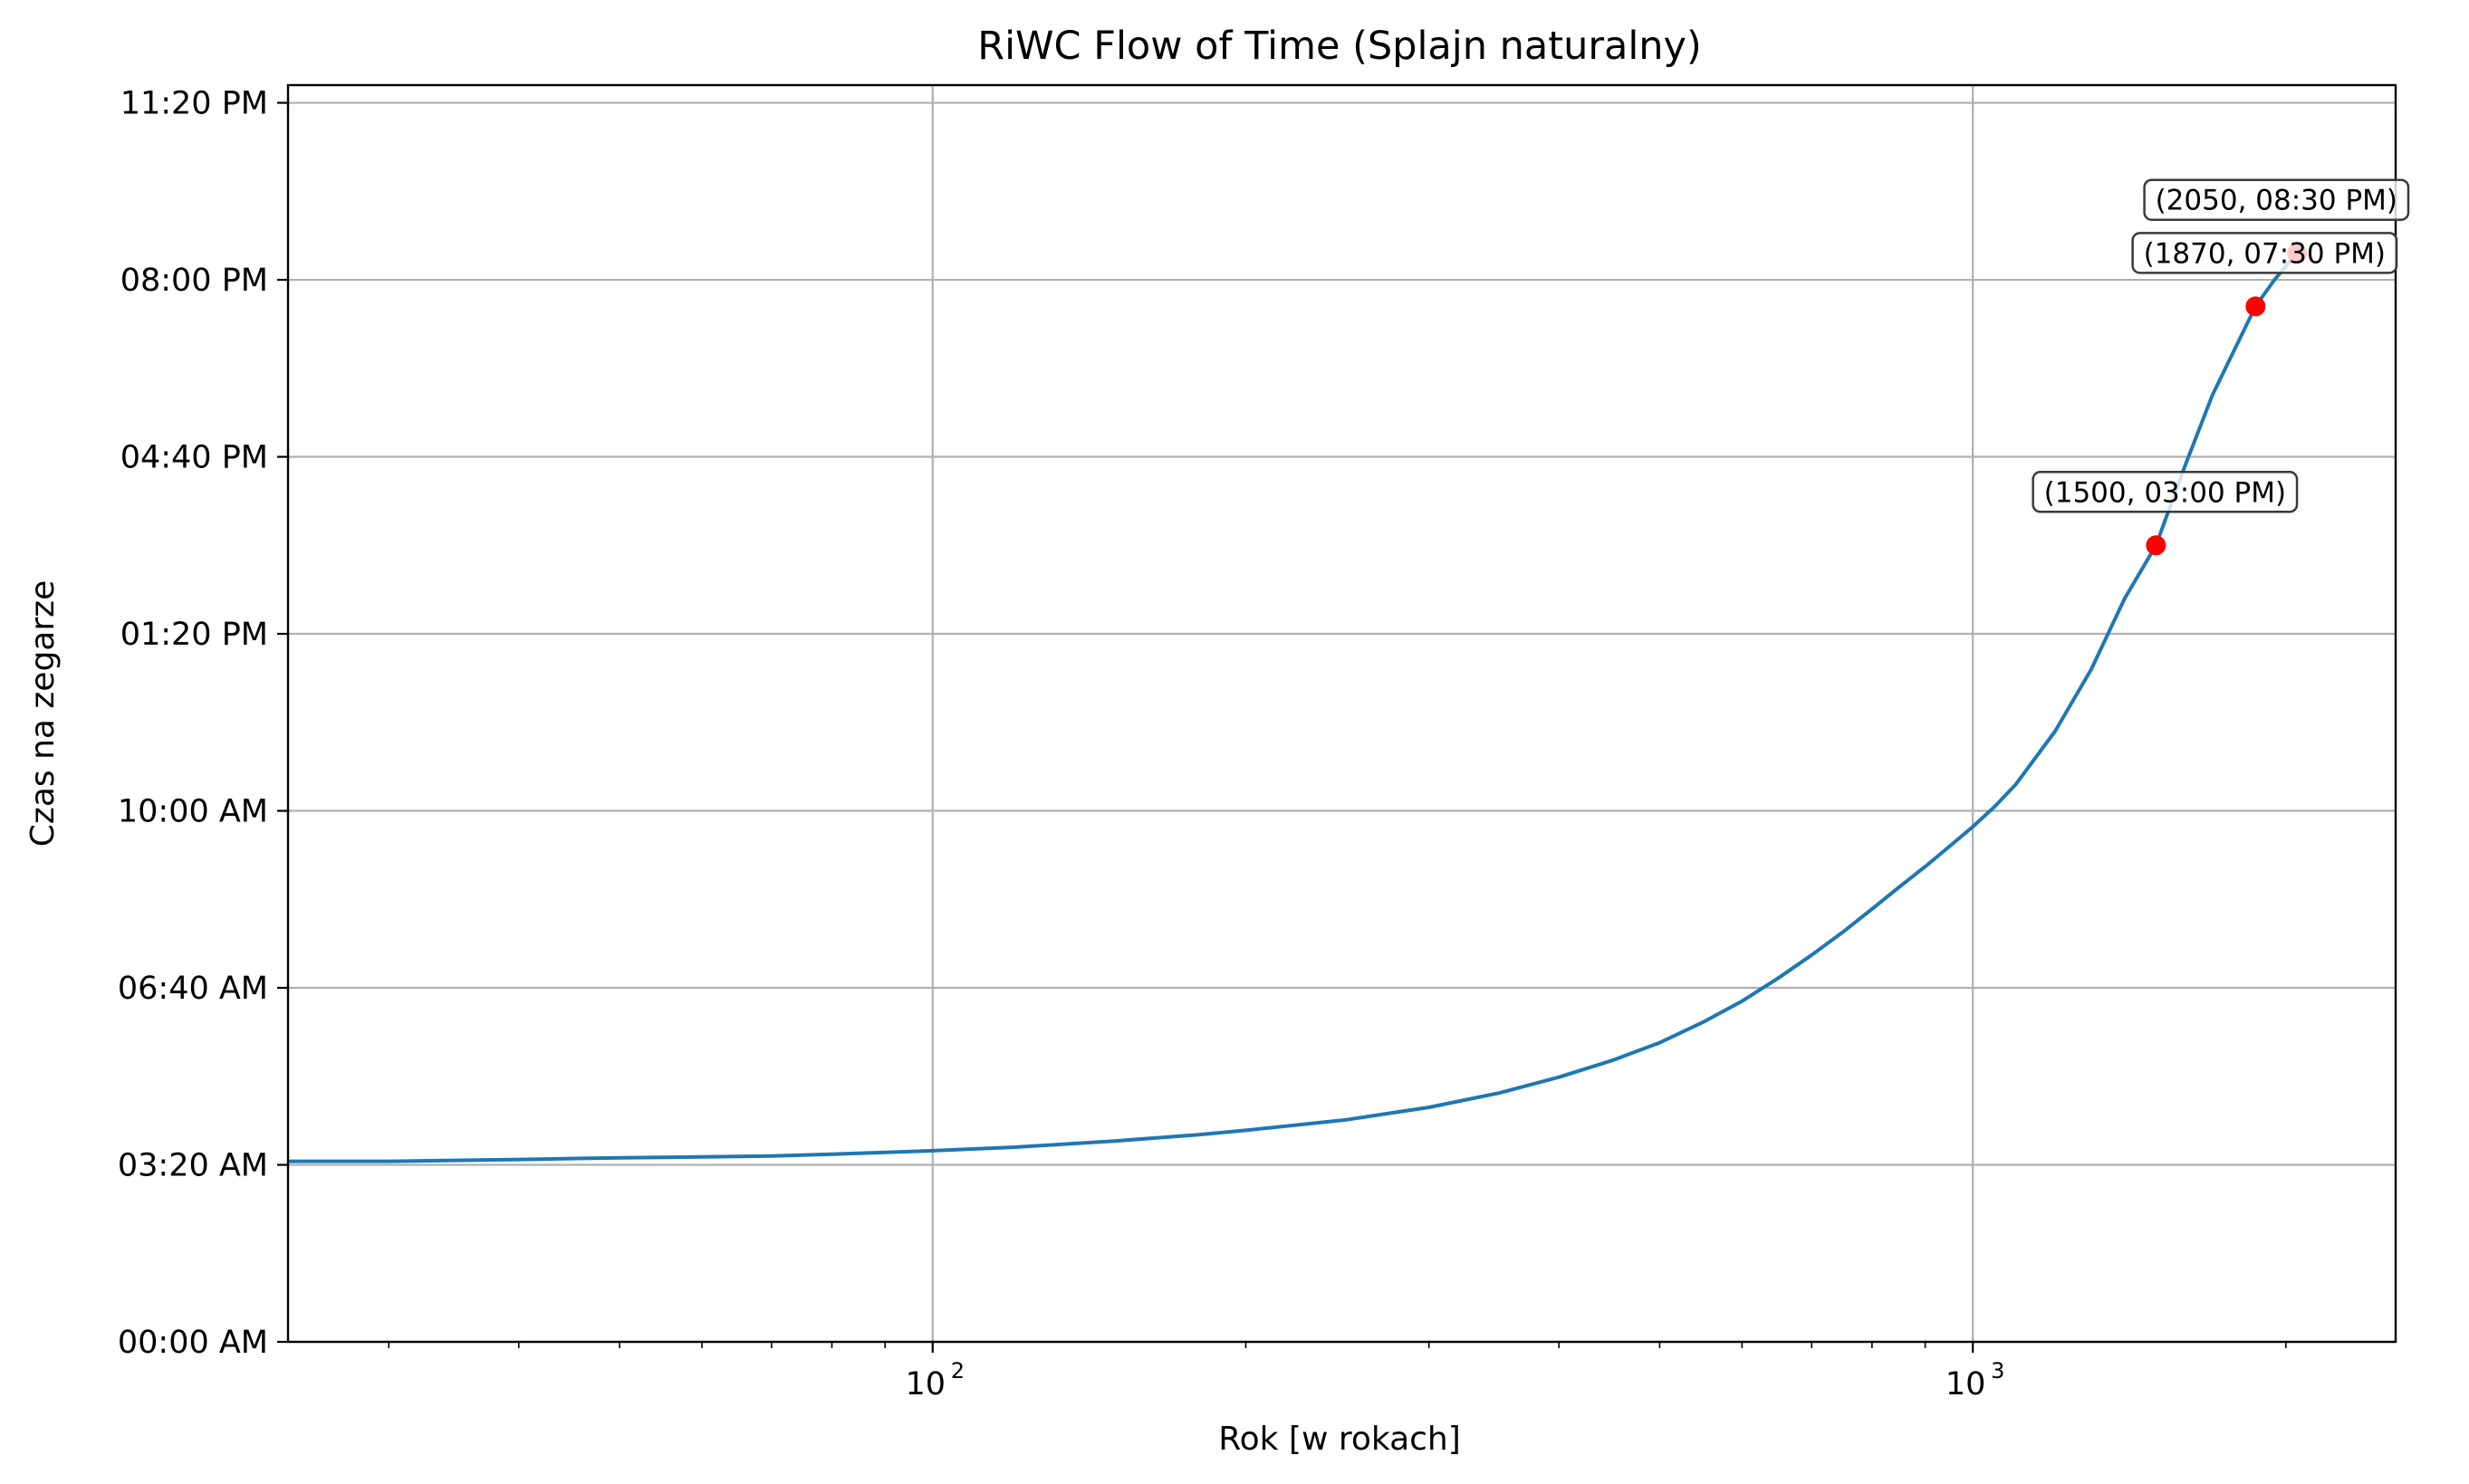 The height and width of the screenshot is (1484, 2469). Describe the element at coordinates (194, 281) in the screenshot. I see `y-tick-label: 08:00 PM` at that location.